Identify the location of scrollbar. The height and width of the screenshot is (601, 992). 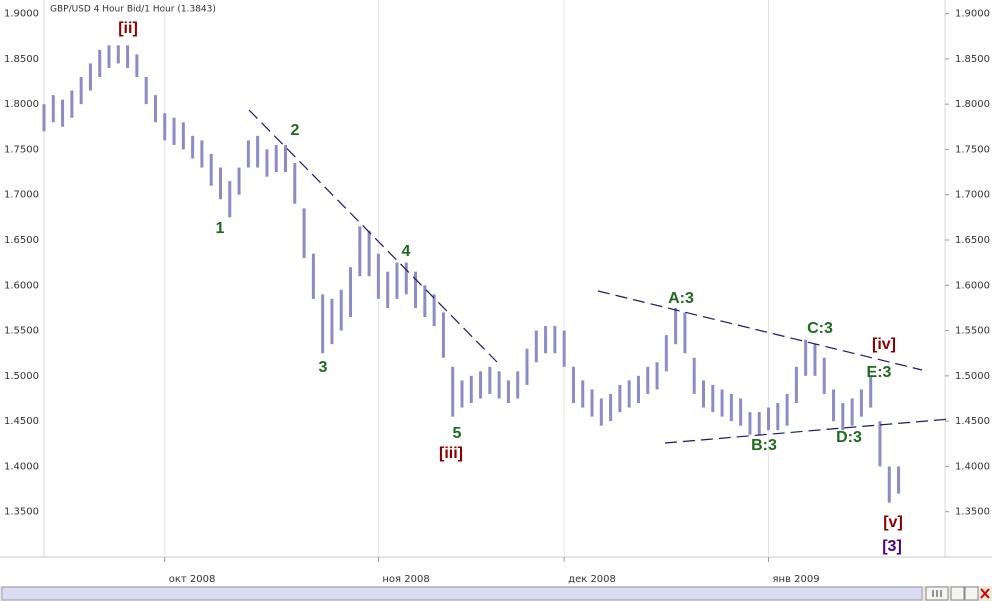
(496, 593).